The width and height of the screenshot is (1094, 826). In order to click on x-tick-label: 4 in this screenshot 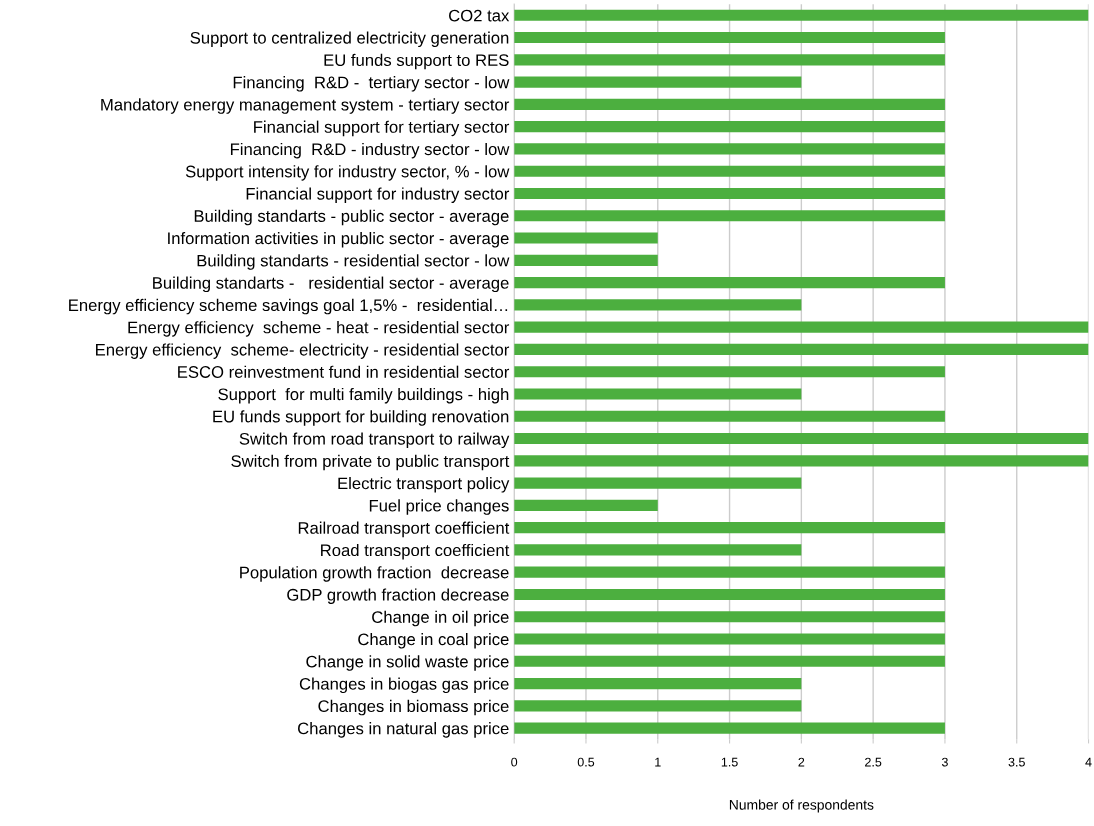, I will do `click(1088, 762)`.